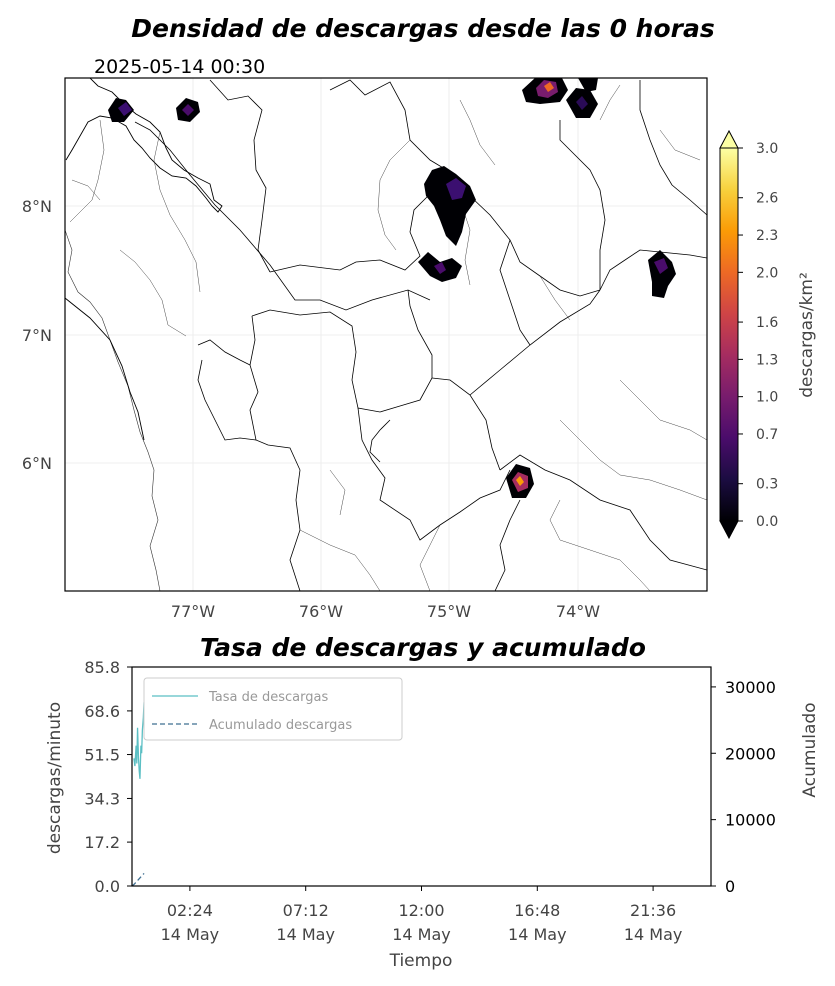  What do you see at coordinates (138, 794) in the screenshot?
I see `series-layer` at bounding box center [138, 794].